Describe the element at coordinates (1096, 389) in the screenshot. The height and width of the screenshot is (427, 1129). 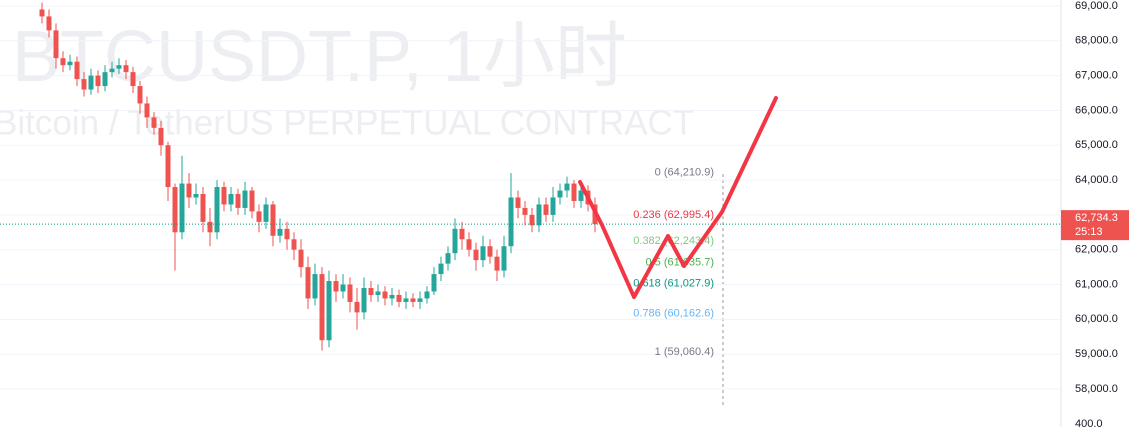
I see `y-tick-label: 58,000.0` at that location.